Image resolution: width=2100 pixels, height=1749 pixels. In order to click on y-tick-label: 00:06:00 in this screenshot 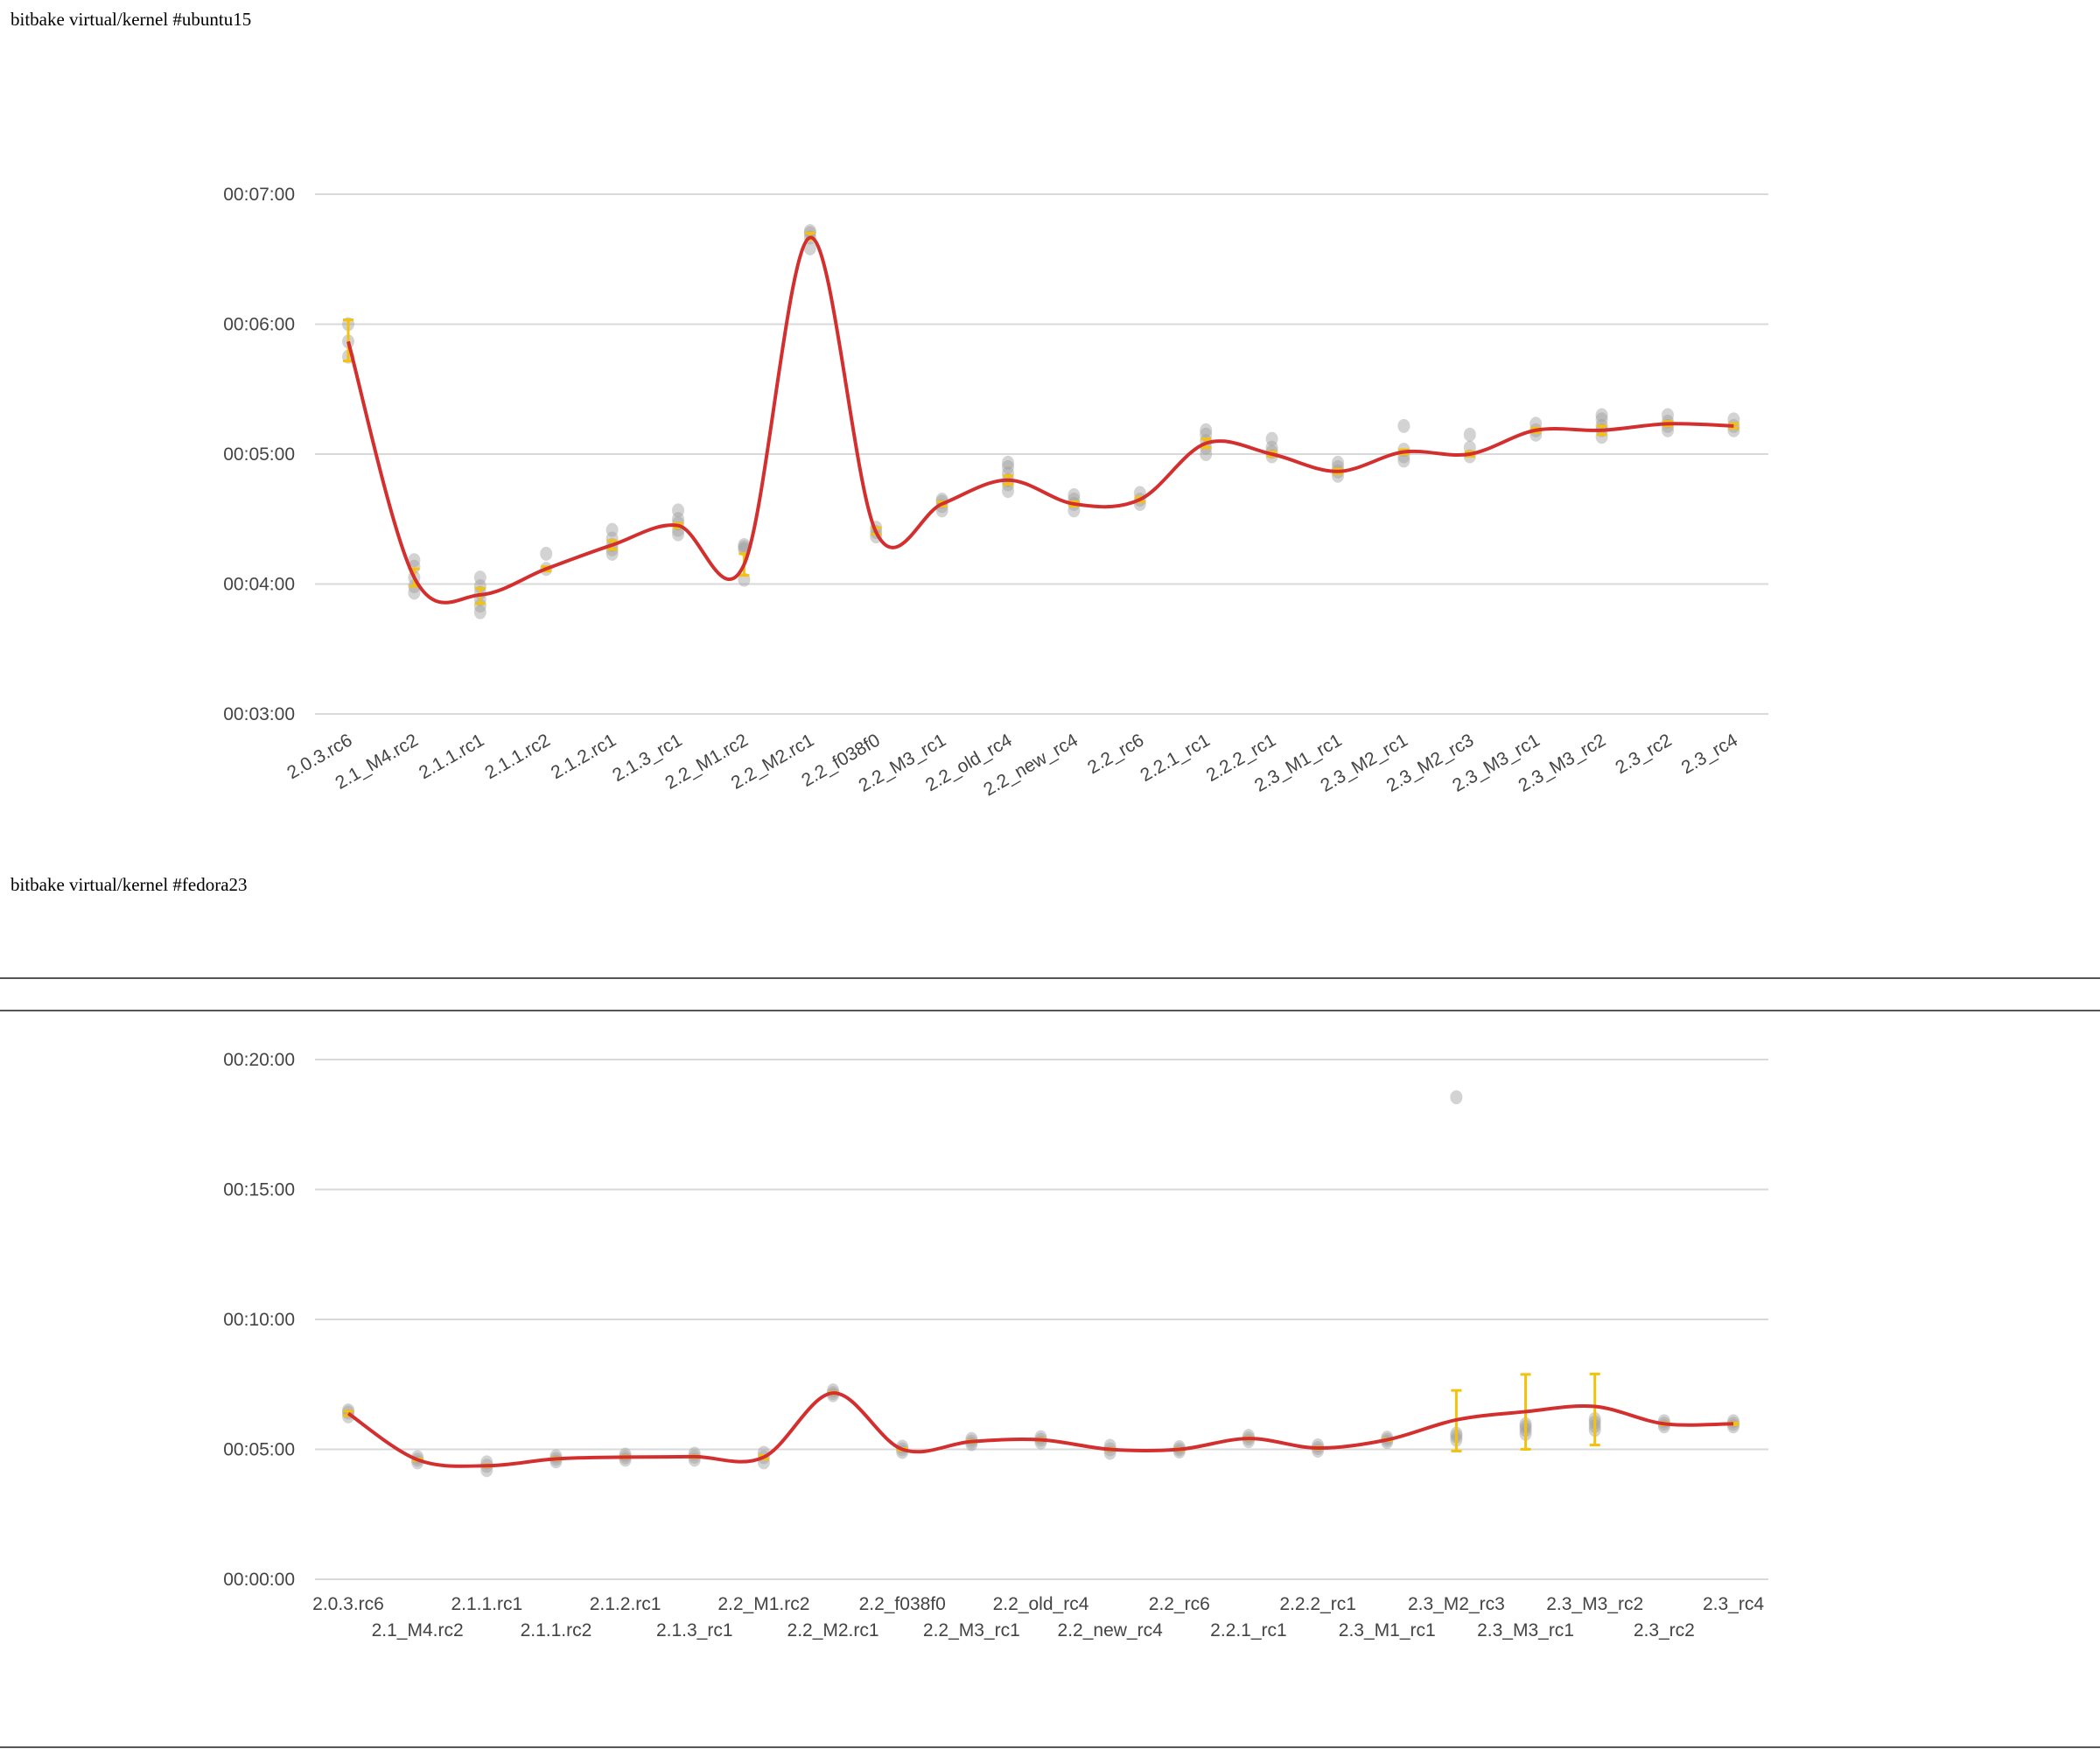, I will do `click(259, 325)`.